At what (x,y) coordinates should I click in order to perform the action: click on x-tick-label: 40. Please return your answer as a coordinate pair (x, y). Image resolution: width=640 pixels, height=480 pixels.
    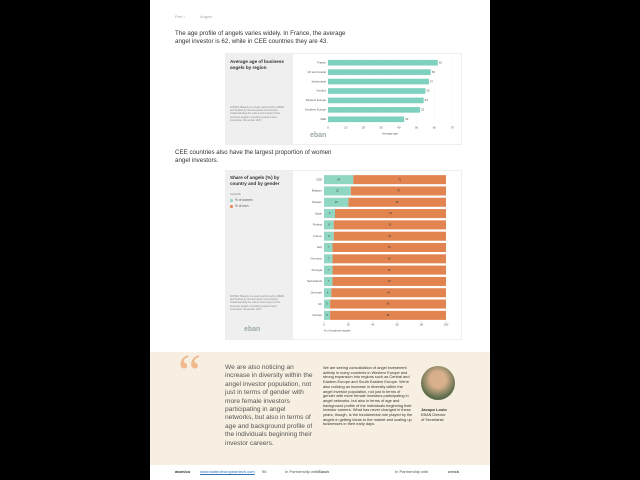
    Looking at the image, I should click on (399, 128).